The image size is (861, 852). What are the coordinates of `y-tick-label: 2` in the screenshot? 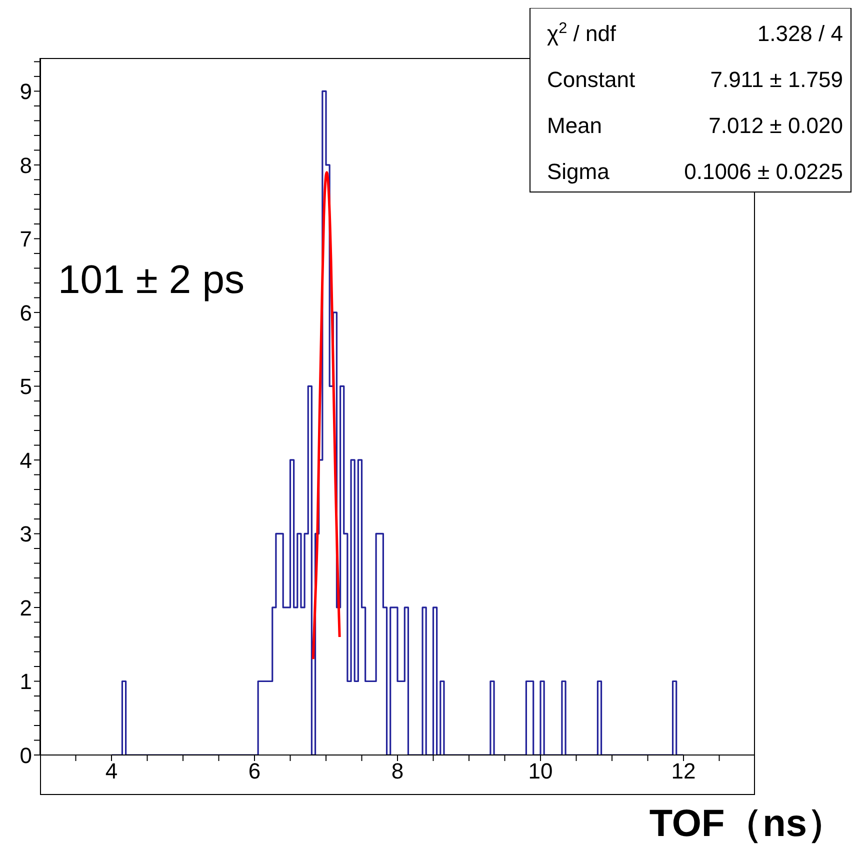 It's located at (26, 607).